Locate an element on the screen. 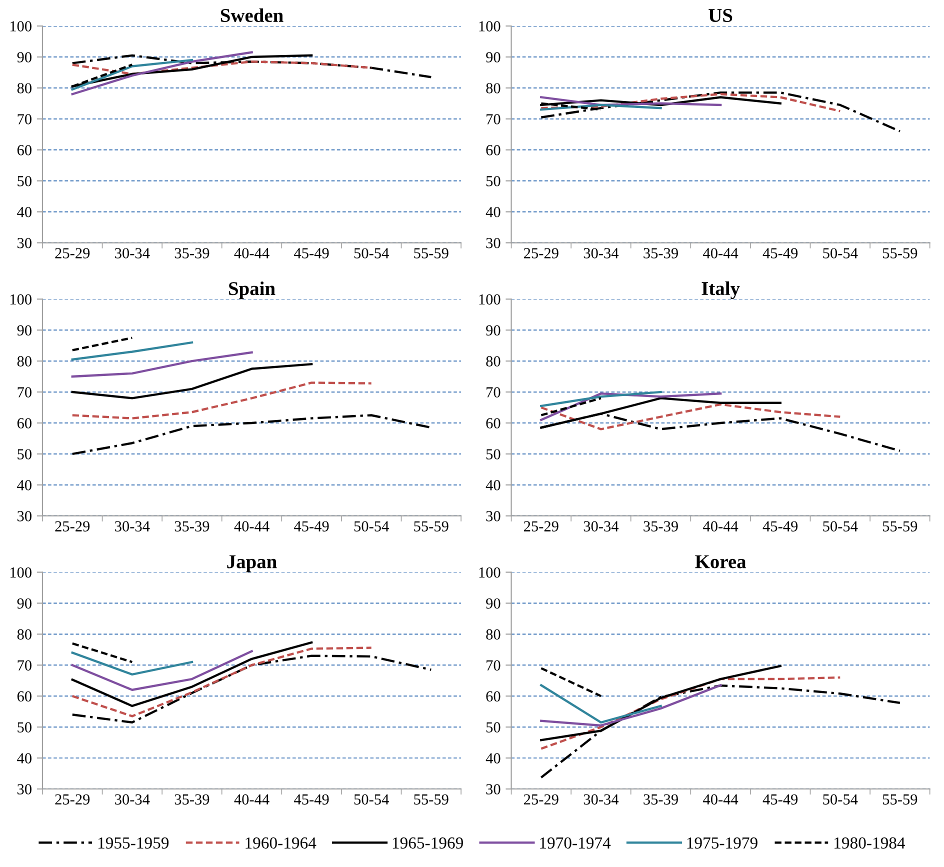  chart-title: Korea is located at coordinates (720, 561).